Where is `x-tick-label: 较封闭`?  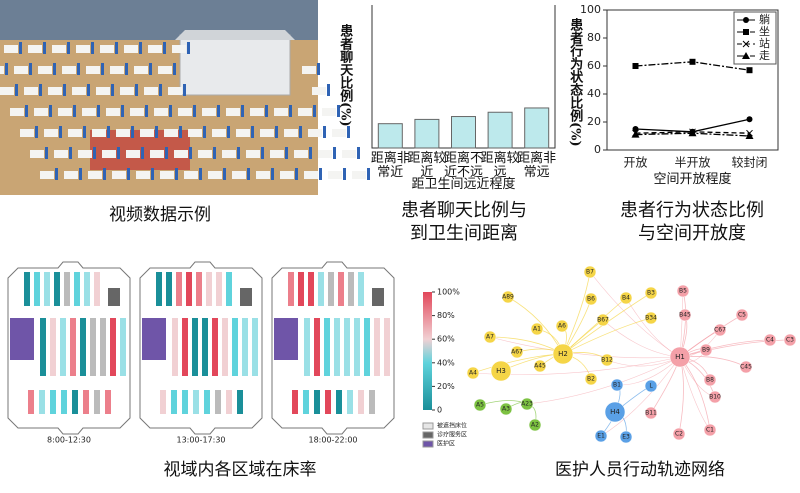 x-tick-label: 较封闭 is located at coordinates (749, 162).